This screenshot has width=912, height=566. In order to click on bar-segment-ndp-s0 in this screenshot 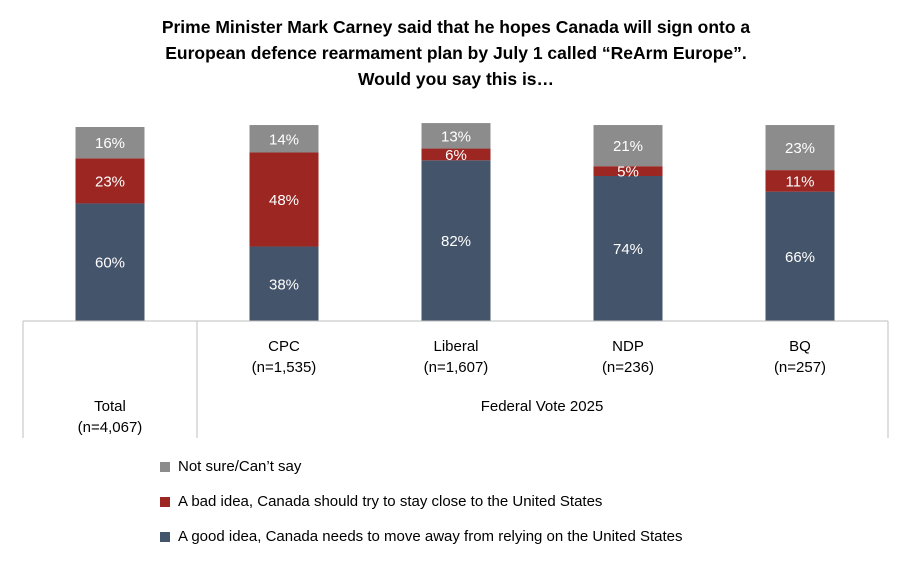, I will do `click(628, 248)`.